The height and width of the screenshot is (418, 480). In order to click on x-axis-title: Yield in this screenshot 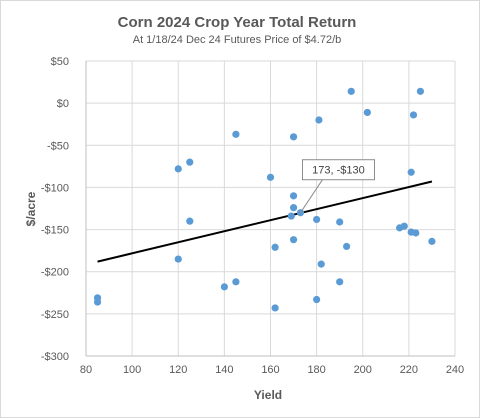, I will do `click(268, 395)`.